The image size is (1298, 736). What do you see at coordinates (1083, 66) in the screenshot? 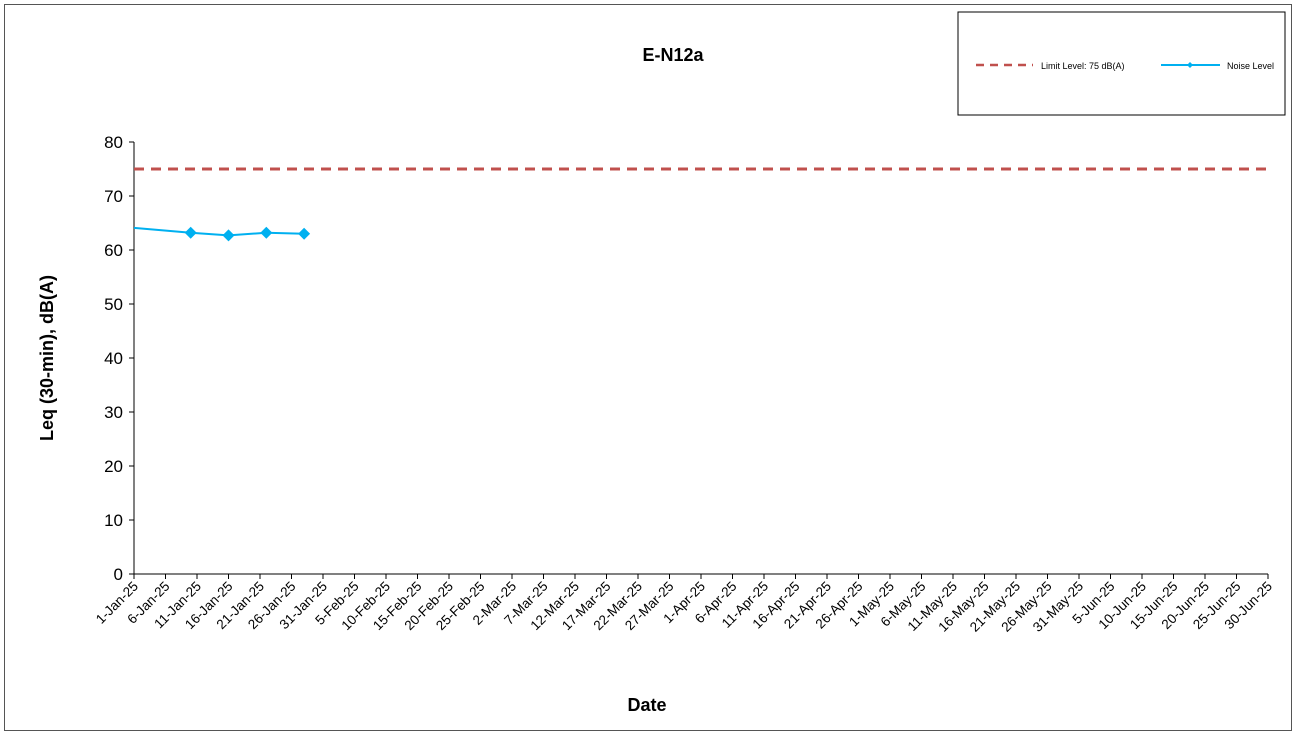
I see `legend-limit-label: Limit Level: 75 dB(A)` at bounding box center [1083, 66].